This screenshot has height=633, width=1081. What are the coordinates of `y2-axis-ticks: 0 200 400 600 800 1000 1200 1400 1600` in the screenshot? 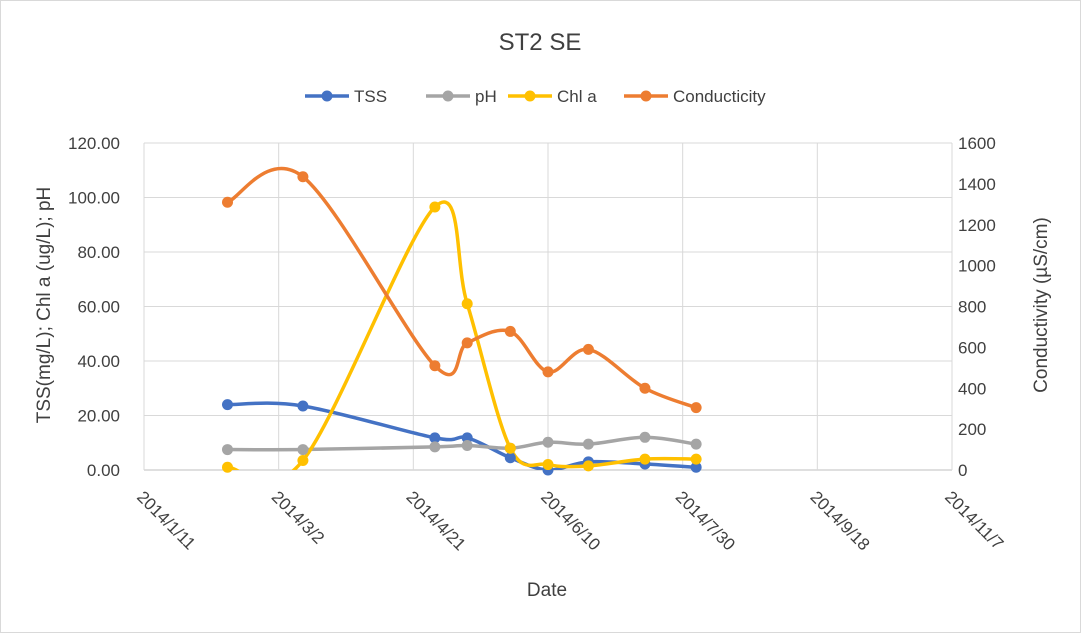 It's located at (977, 307).